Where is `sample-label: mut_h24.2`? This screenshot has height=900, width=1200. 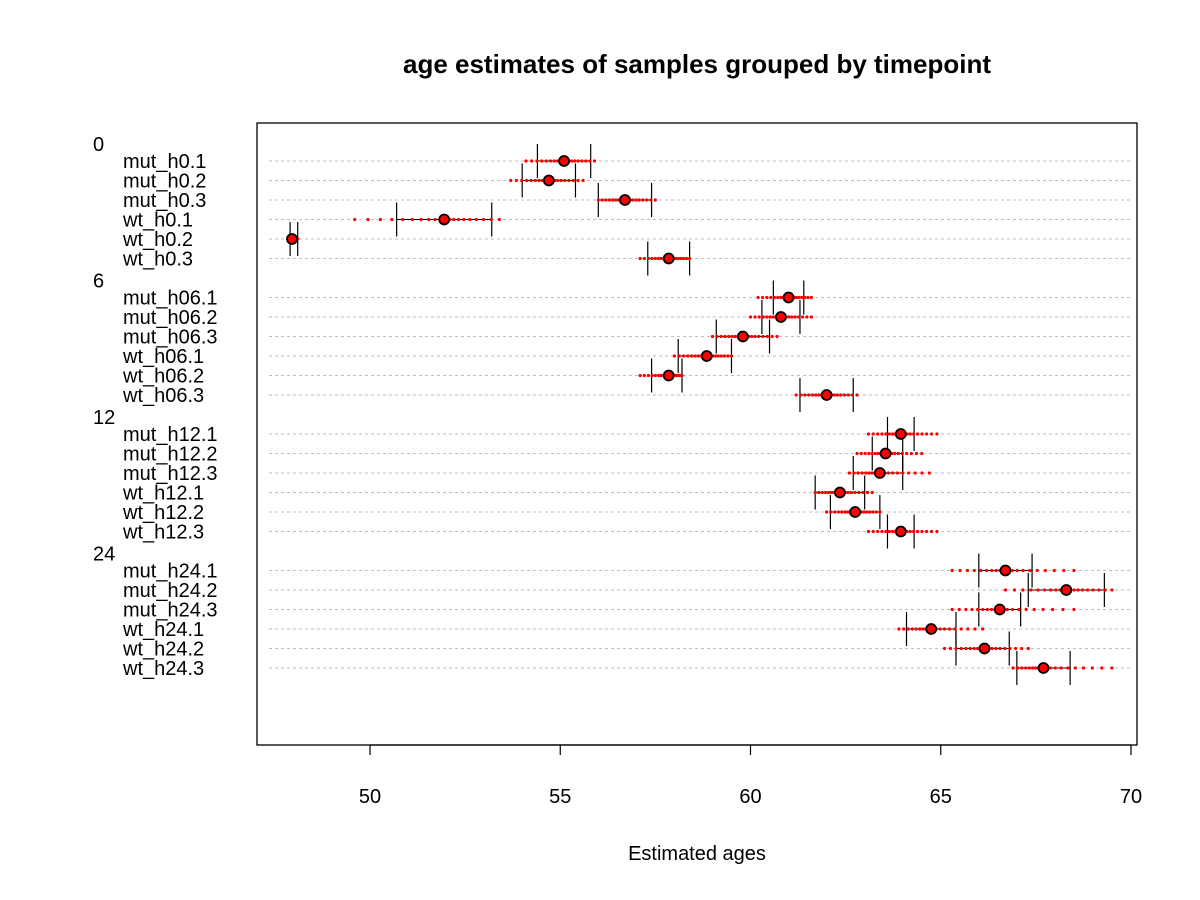
sample-label: mut_h24.2 is located at coordinates (170, 591).